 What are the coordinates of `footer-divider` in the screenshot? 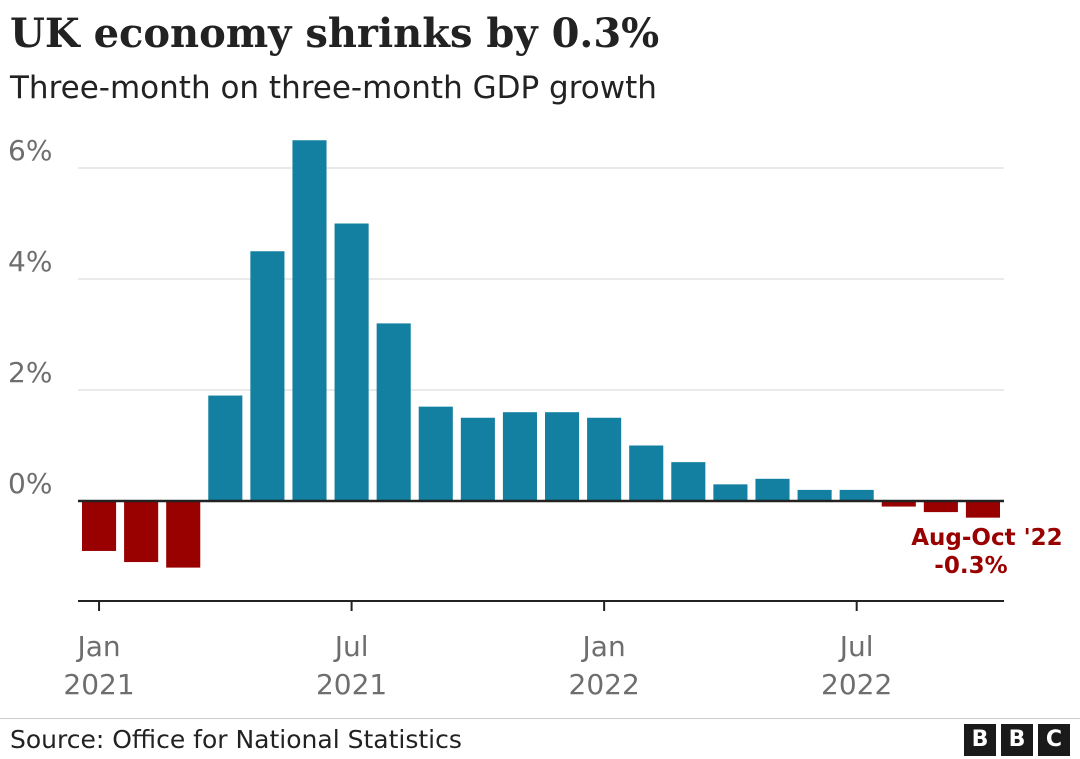 It's located at (540, 718).